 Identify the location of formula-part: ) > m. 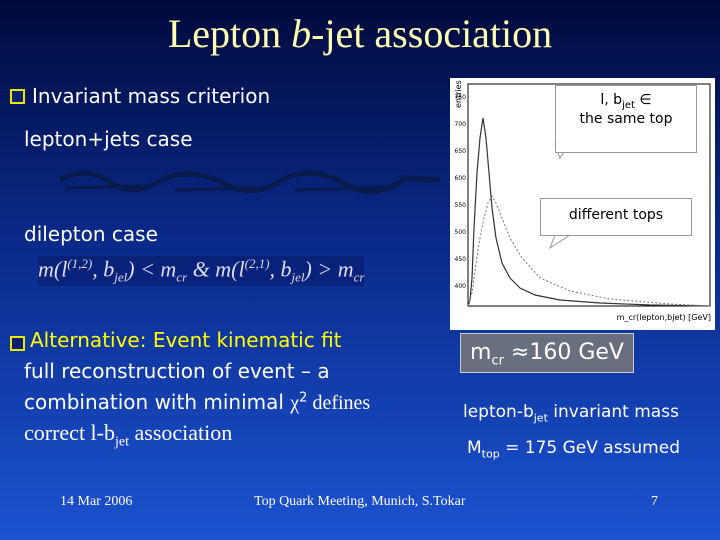
(329, 269).